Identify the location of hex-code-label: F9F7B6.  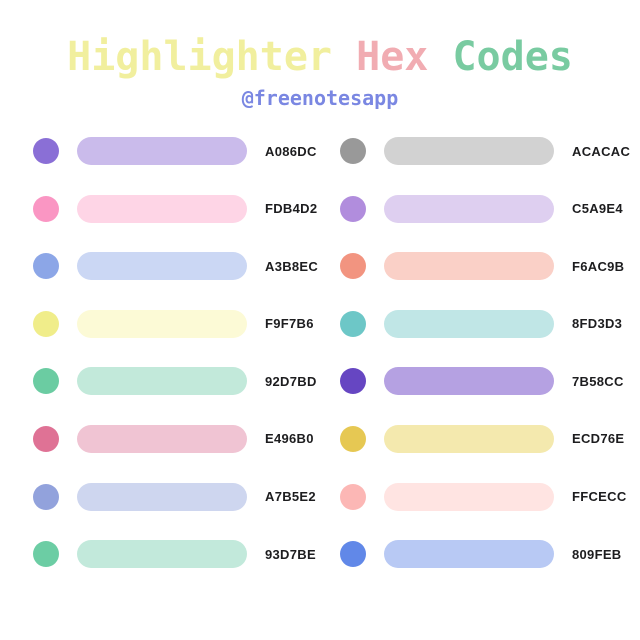
(289, 324).